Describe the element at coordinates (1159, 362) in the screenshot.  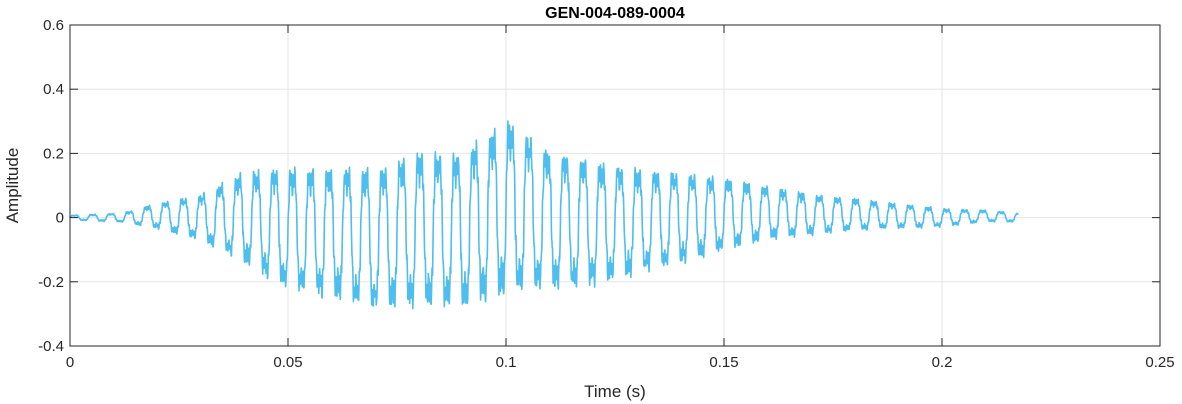
I see `x-tick-label: 0.25` at that location.